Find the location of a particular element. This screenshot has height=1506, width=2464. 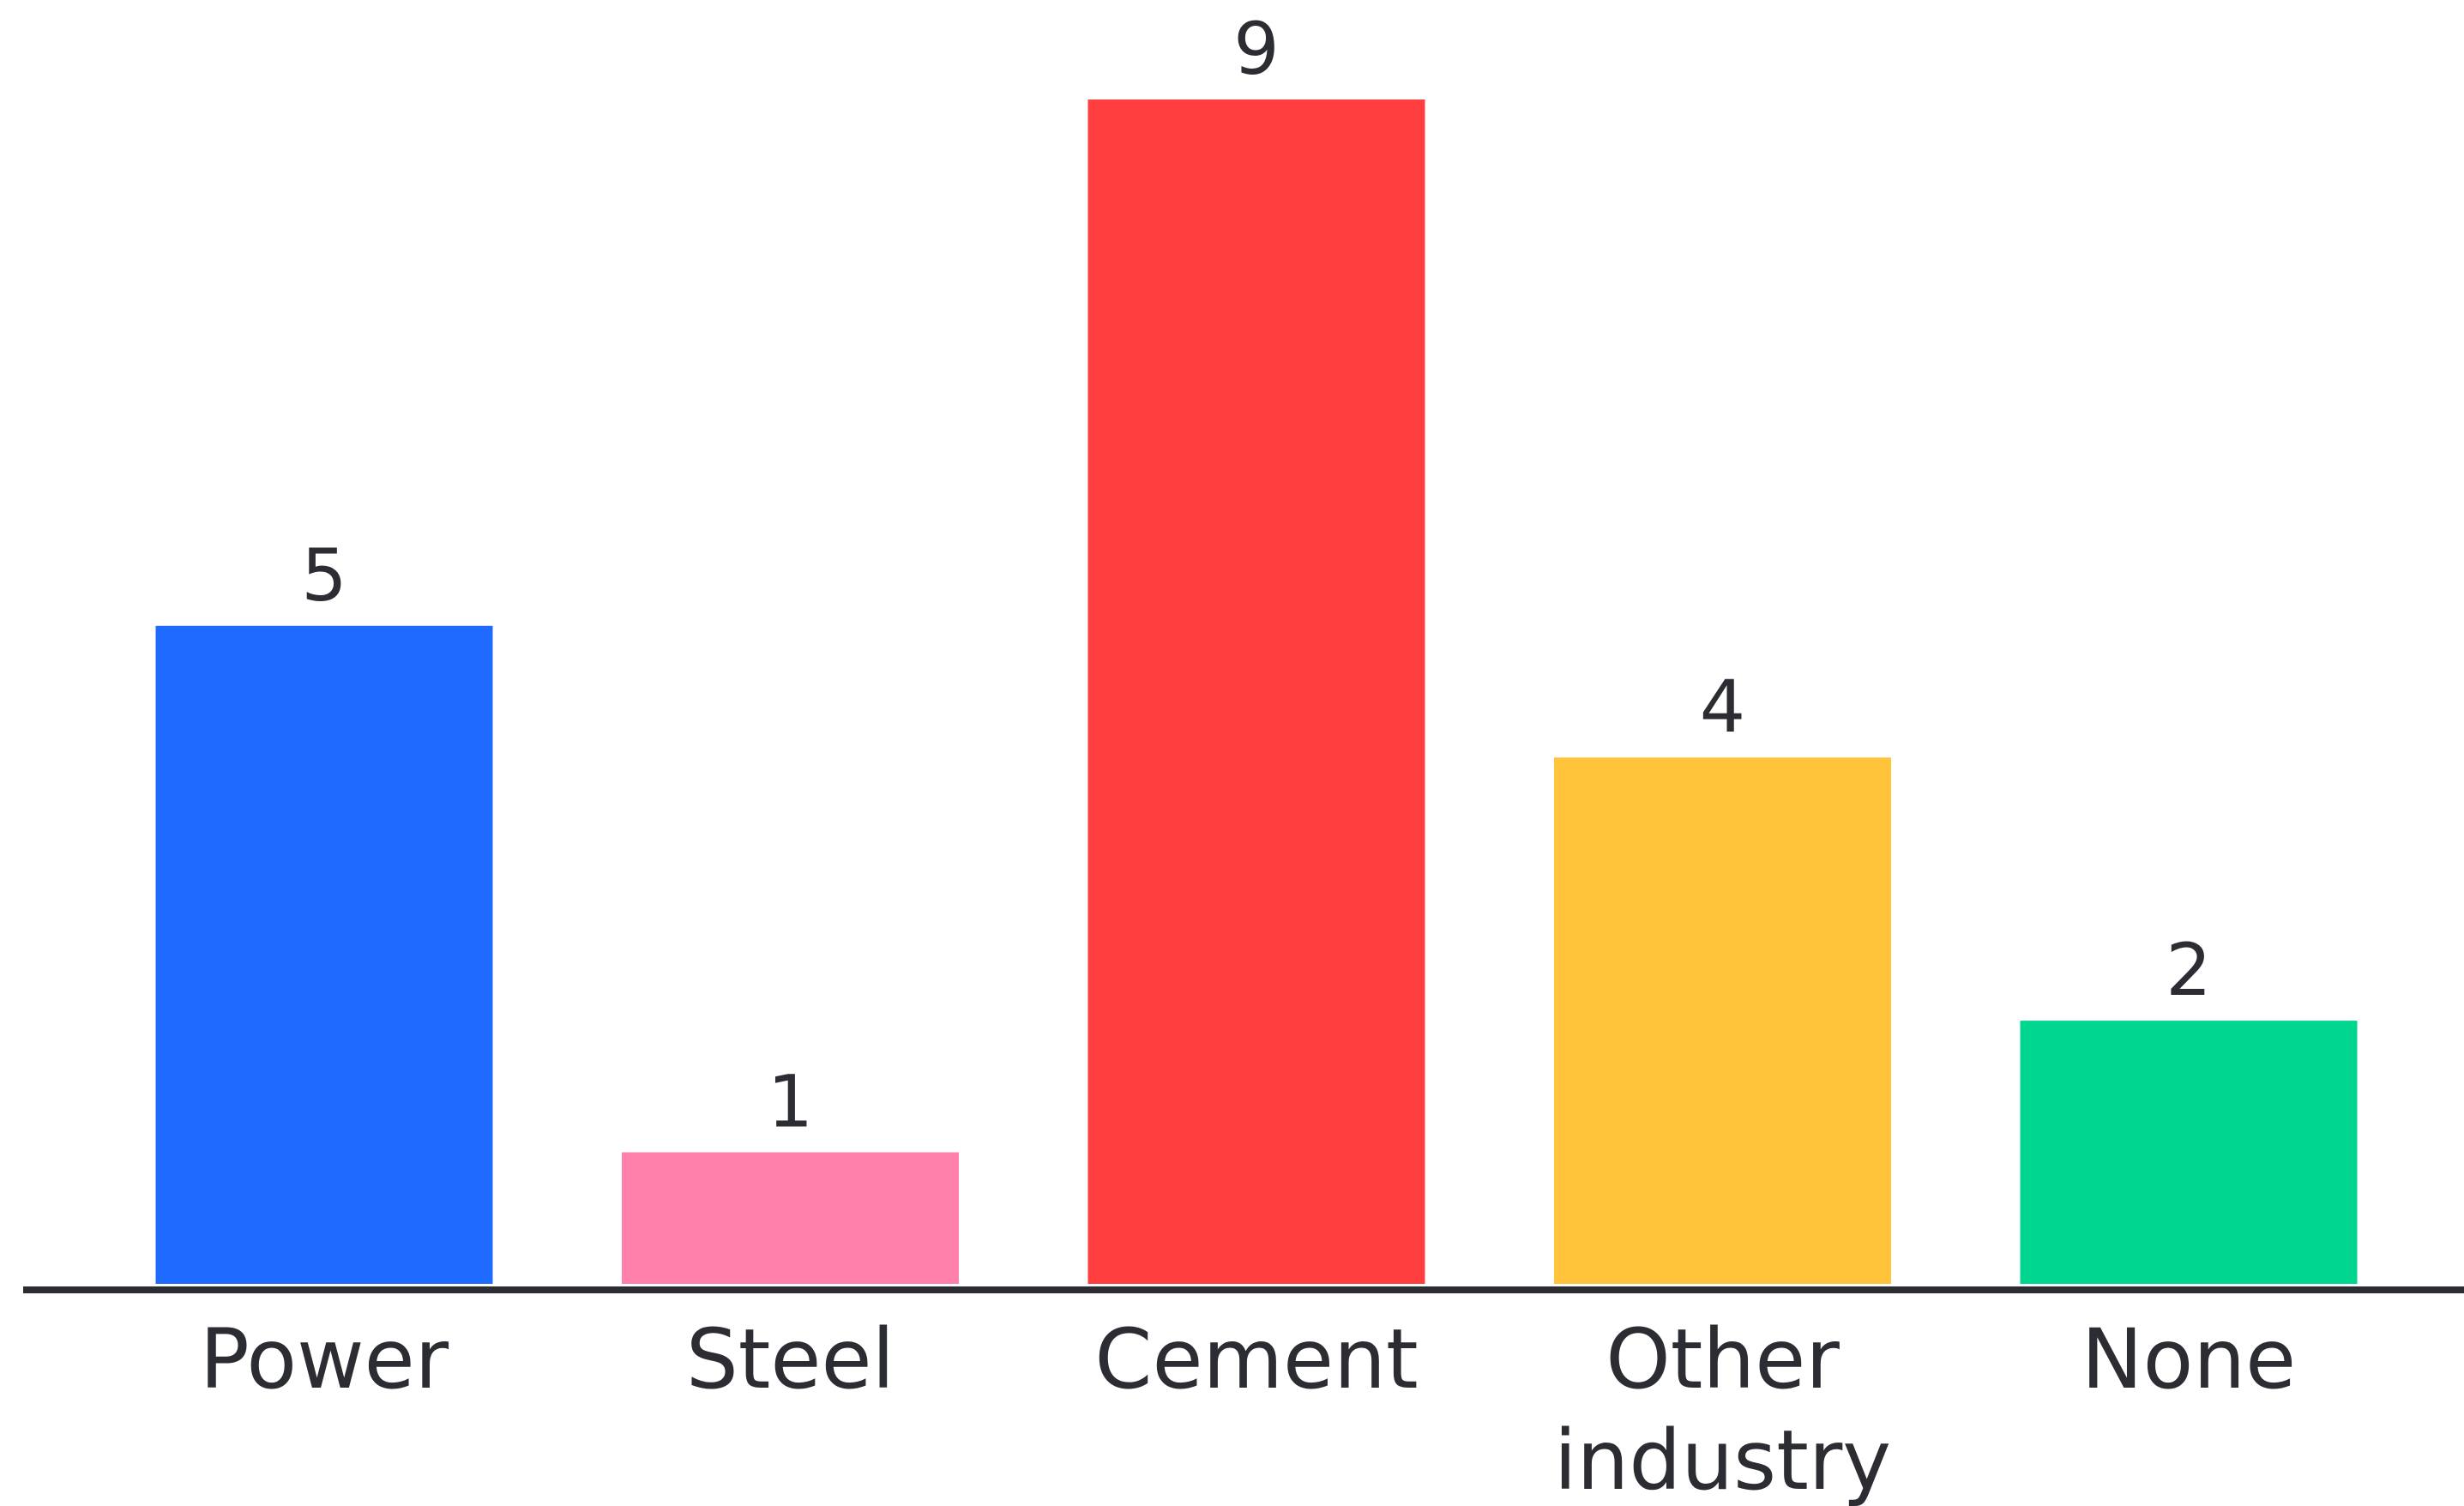

tick-label-line: Steel is located at coordinates (790, 1359).